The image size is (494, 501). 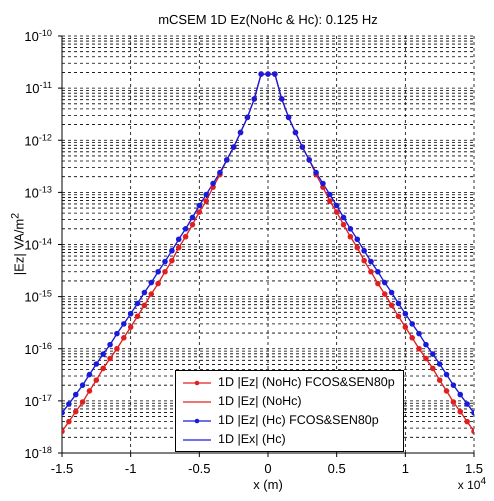 What do you see at coordinates (268, 484) in the screenshot?
I see `x-axis-title: x (m)` at bounding box center [268, 484].